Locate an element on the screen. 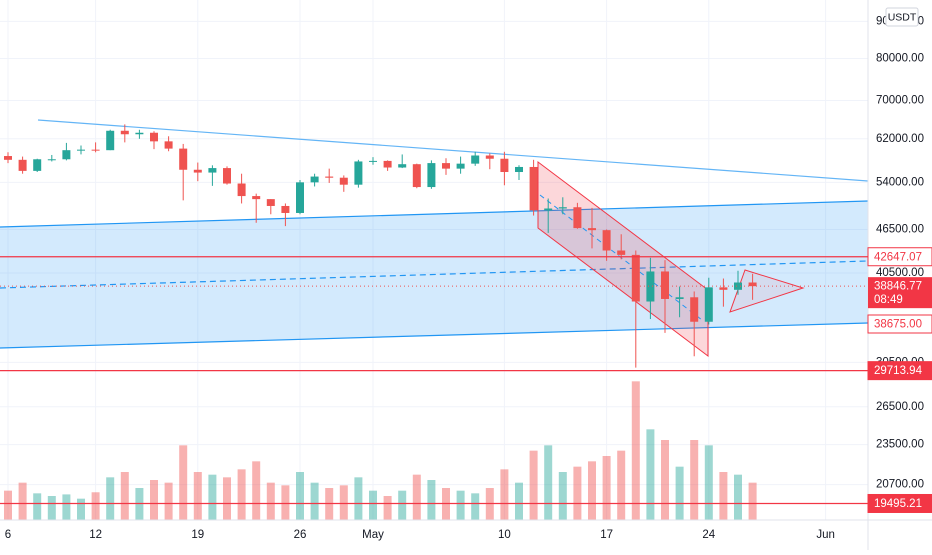 The width and height of the screenshot is (932, 555). y-tick-label: 23500.00 is located at coordinates (900, 445).